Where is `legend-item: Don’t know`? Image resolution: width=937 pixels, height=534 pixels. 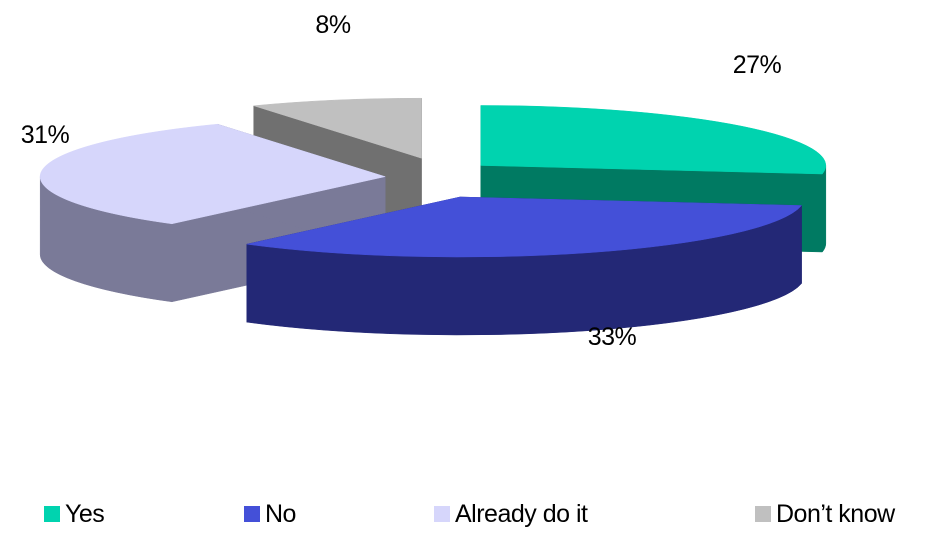 legend-item: Don’t know is located at coordinates (825, 514).